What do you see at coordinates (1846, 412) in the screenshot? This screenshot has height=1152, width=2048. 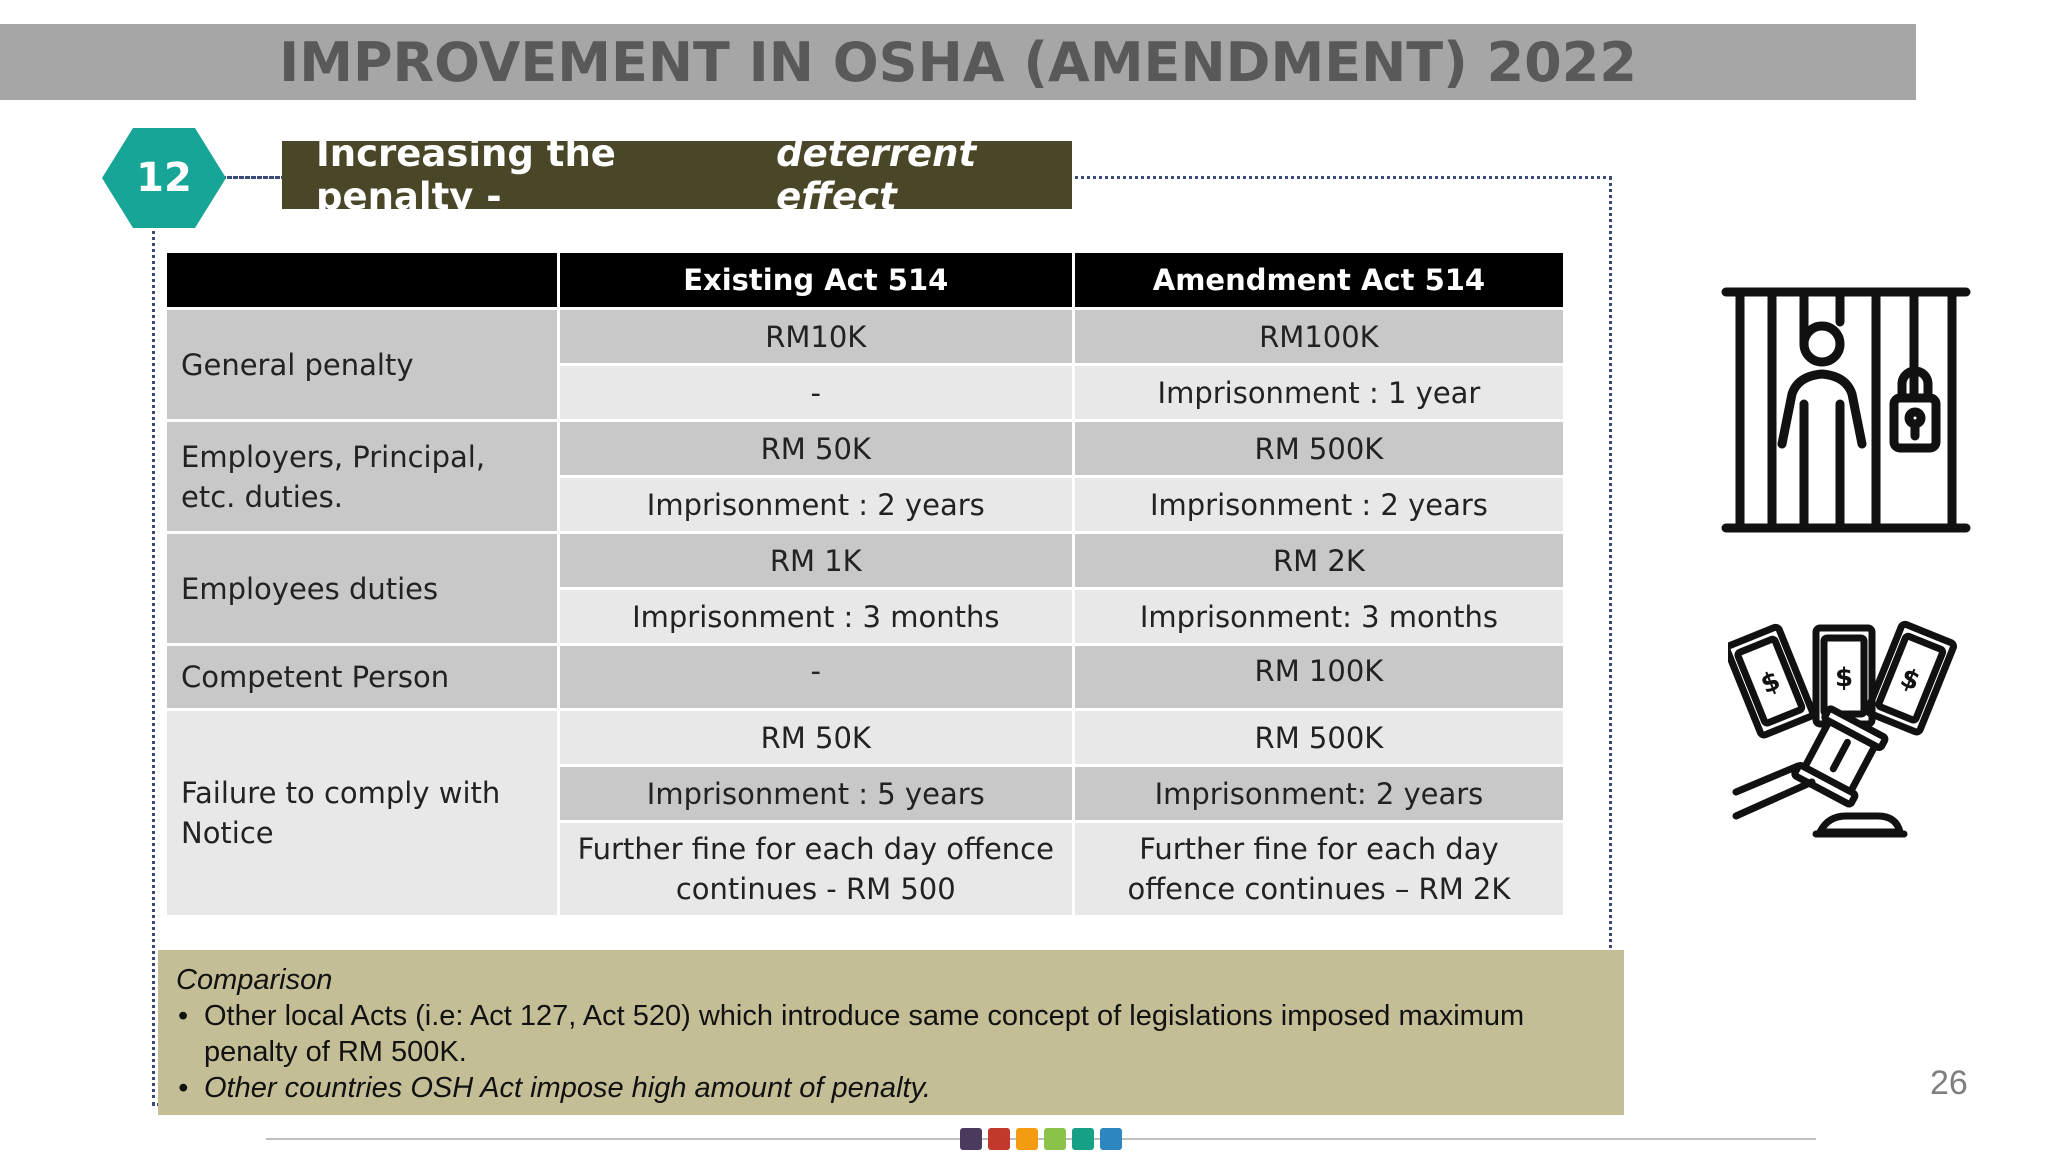 I see `prisoner-behind-bars-icon` at bounding box center [1846, 412].